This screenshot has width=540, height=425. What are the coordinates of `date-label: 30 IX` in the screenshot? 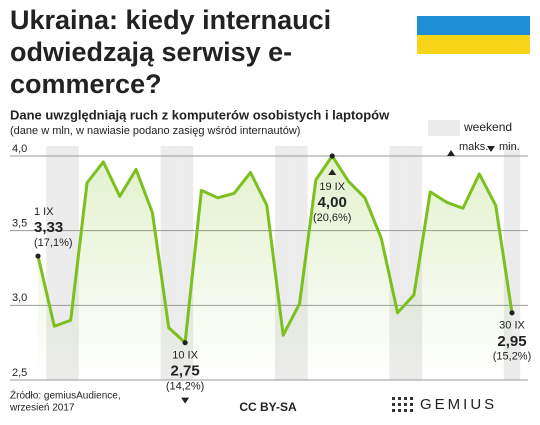 It's located at (512, 326).